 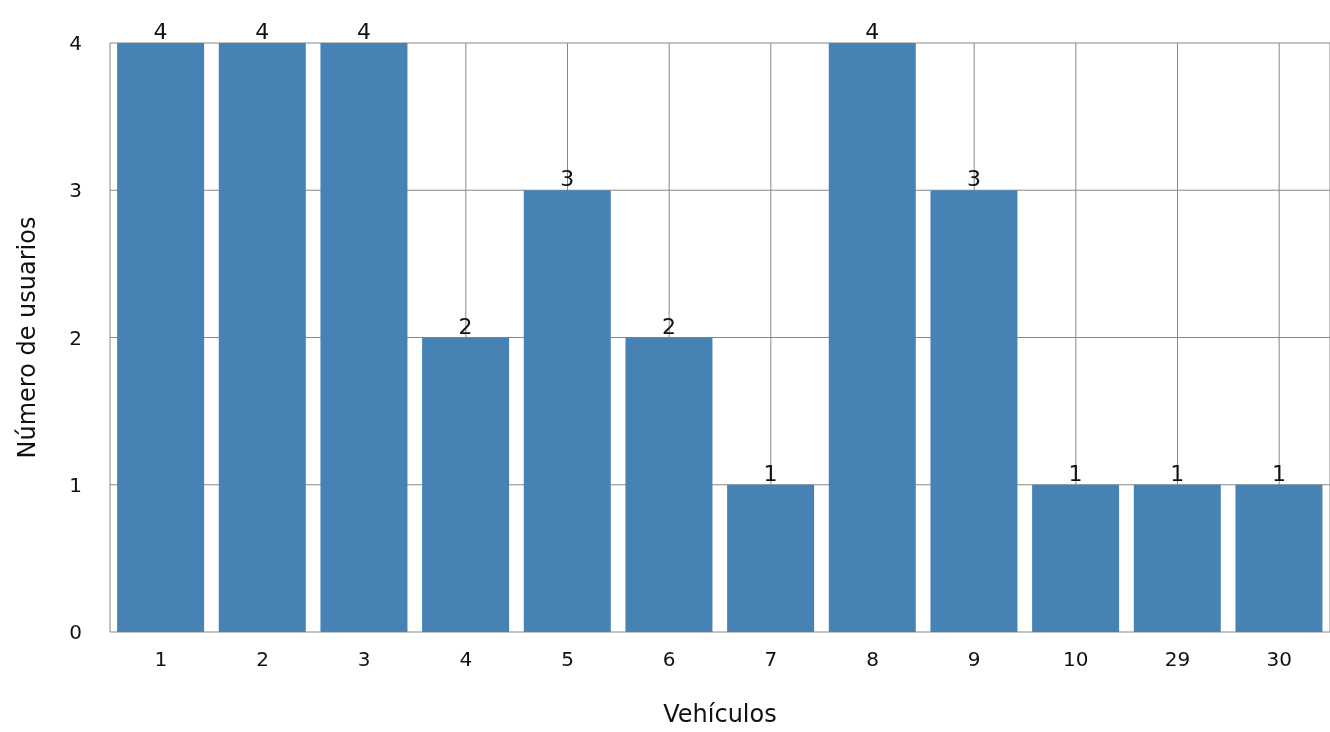 I want to click on x-tick-label: 9, so click(x=974, y=659).